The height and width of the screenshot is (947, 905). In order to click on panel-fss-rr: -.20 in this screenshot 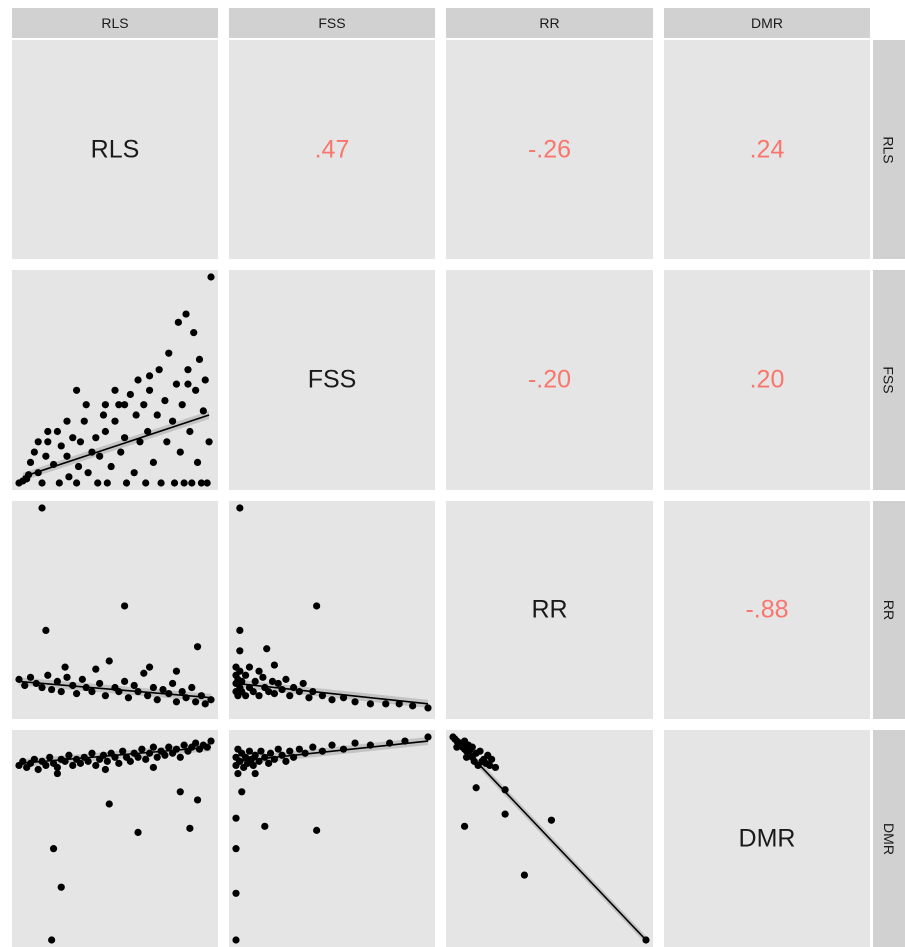, I will do `click(549, 380)`.